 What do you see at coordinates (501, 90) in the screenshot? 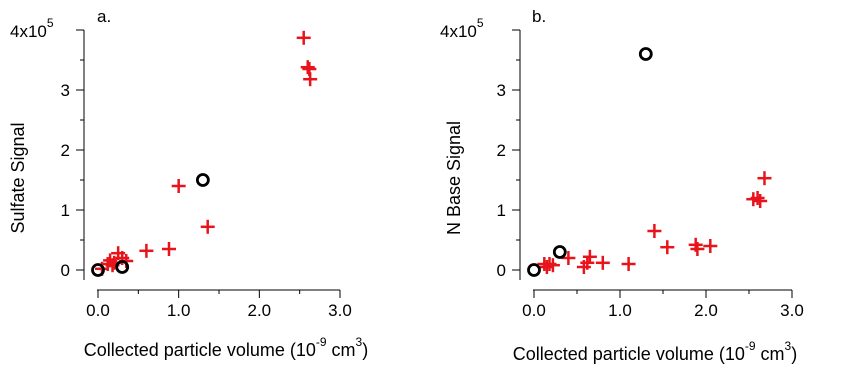
I see `y-tick-label-b-3: 3` at bounding box center [501, 90].